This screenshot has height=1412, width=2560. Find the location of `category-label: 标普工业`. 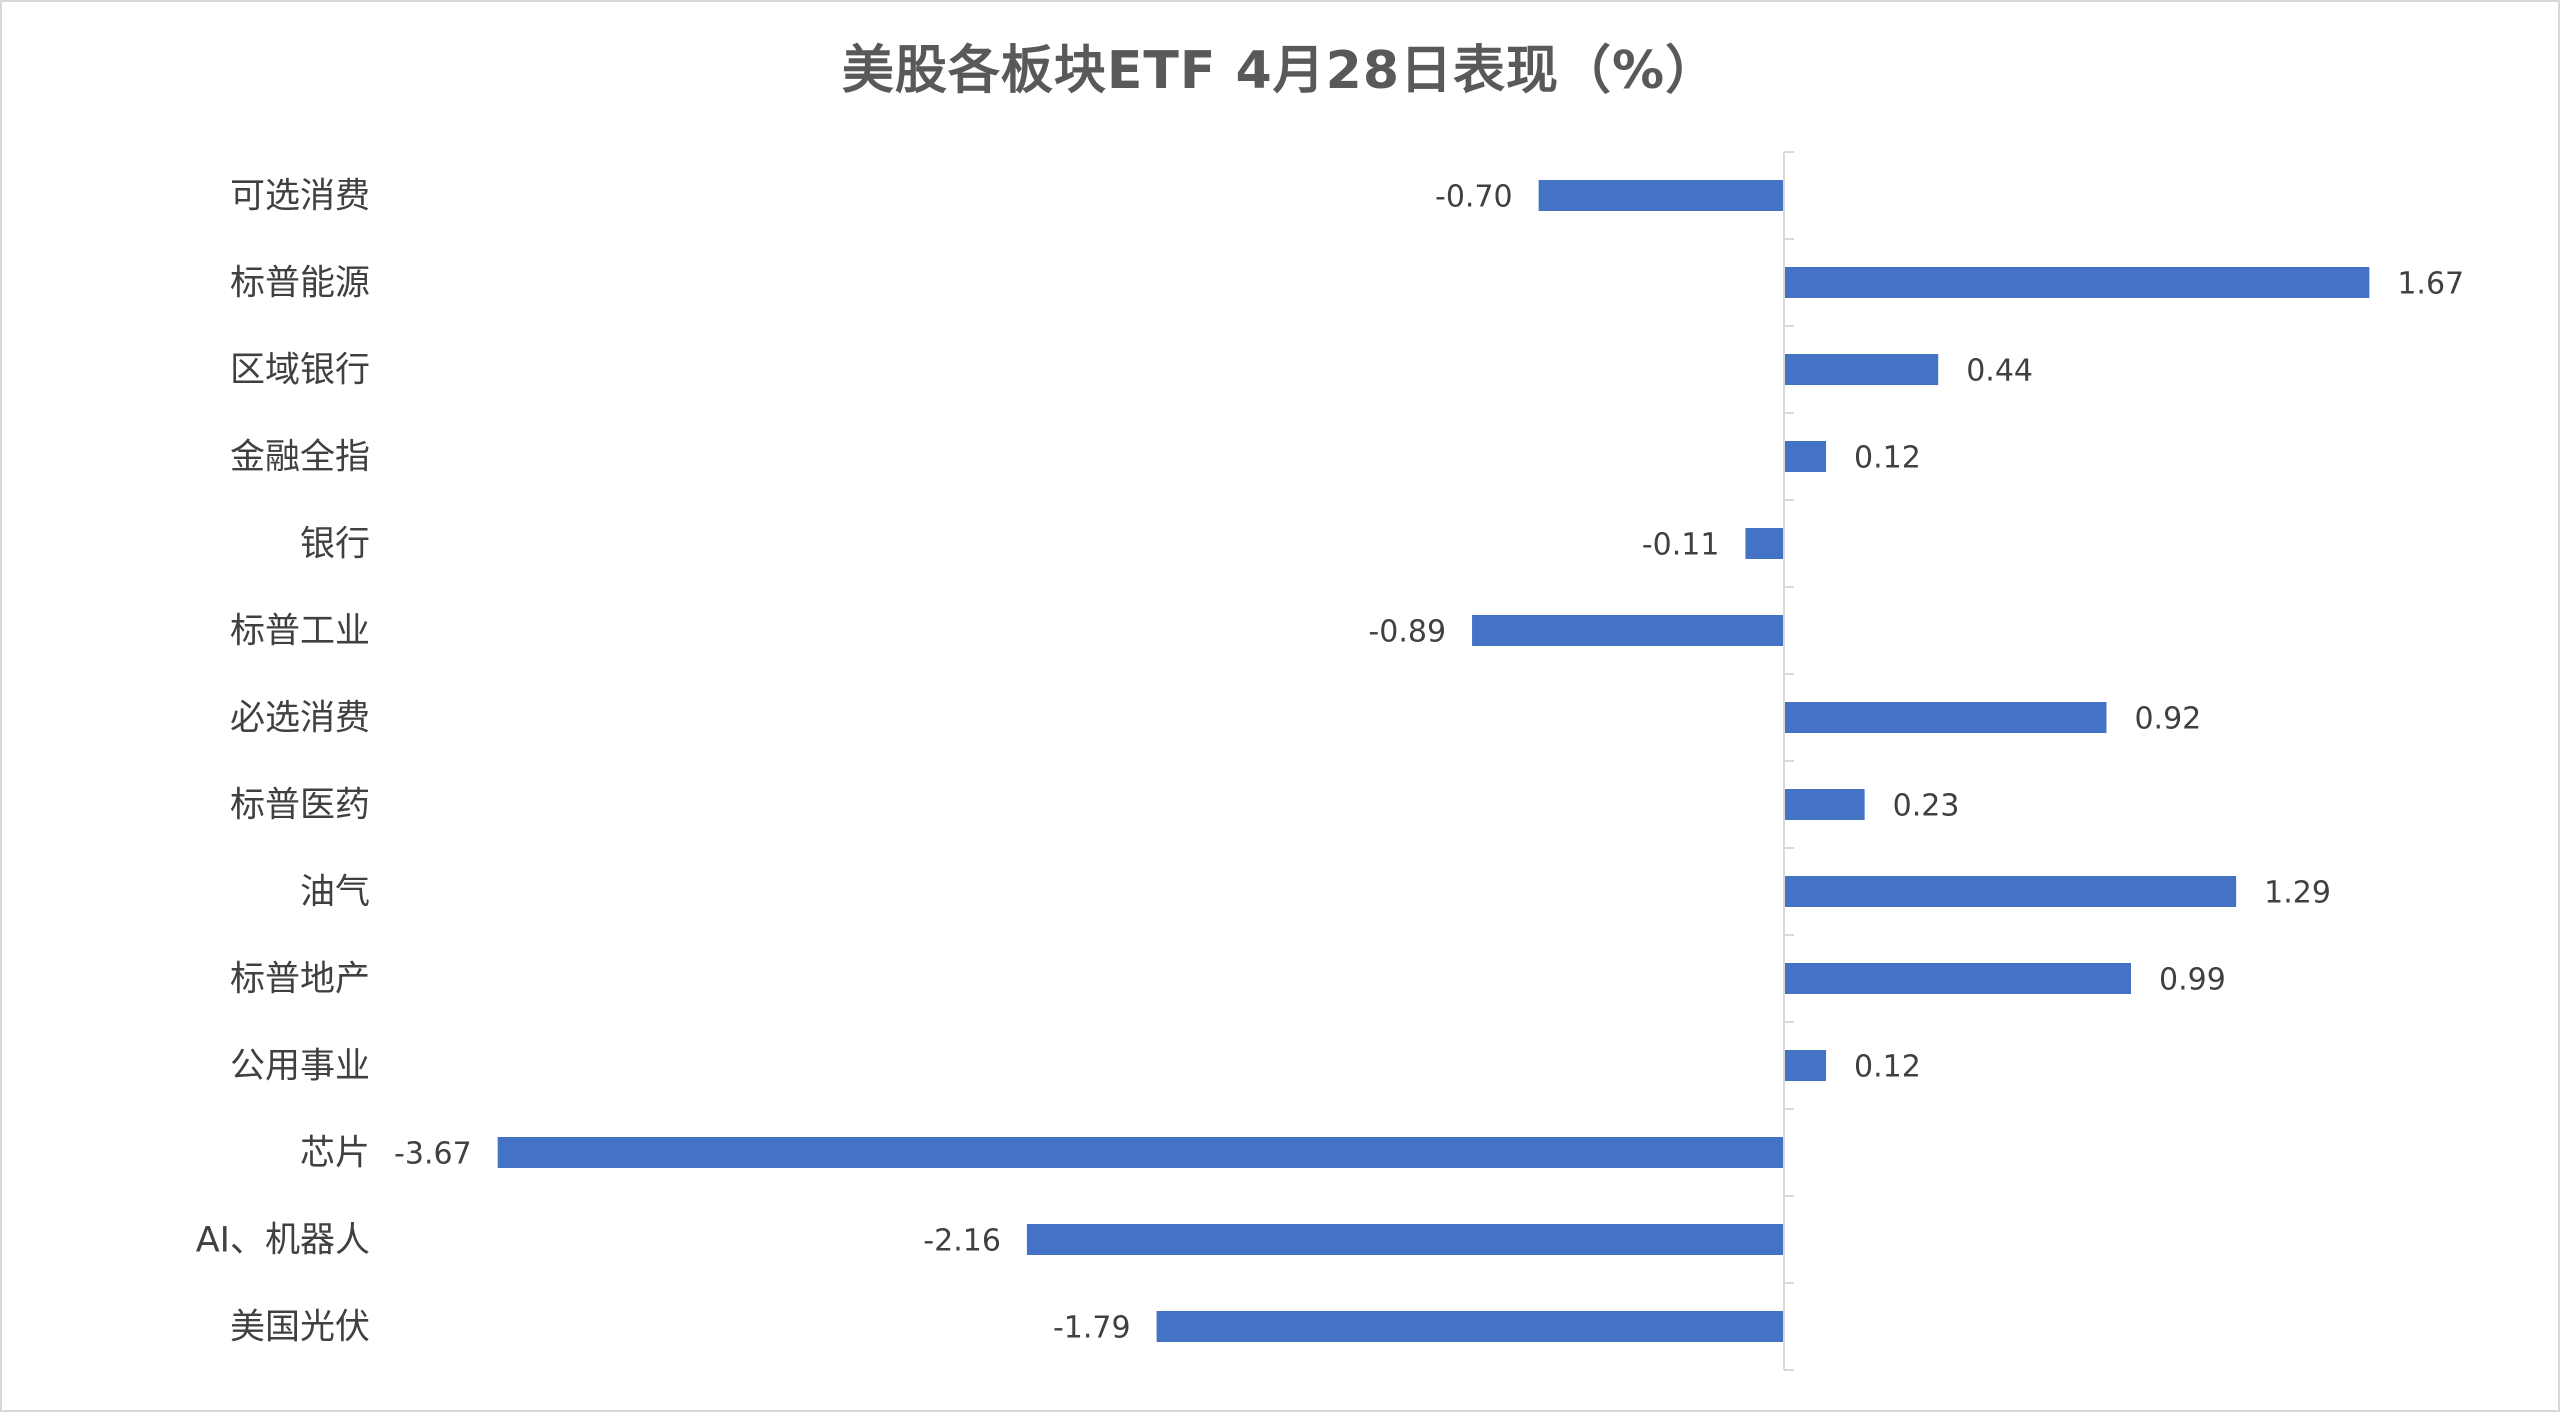

category-label: 标普工业 is located at coordinates (300, 632).